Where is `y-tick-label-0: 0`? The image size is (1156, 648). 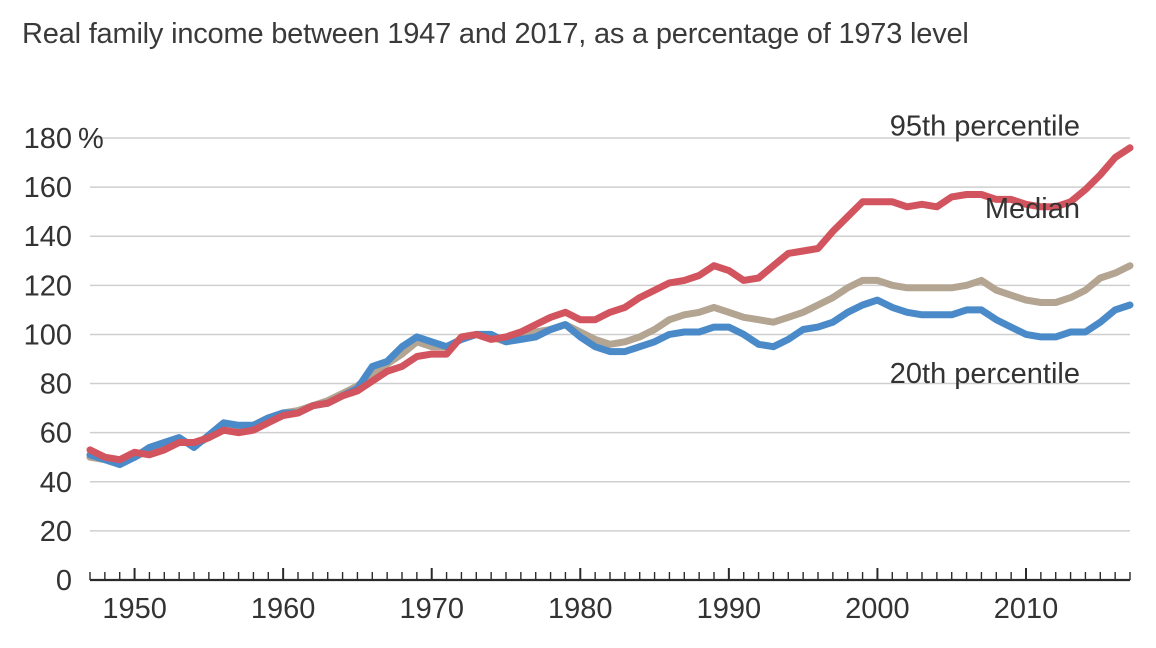
y-tick-label-0: 0 is located at coordinates (64, 581).